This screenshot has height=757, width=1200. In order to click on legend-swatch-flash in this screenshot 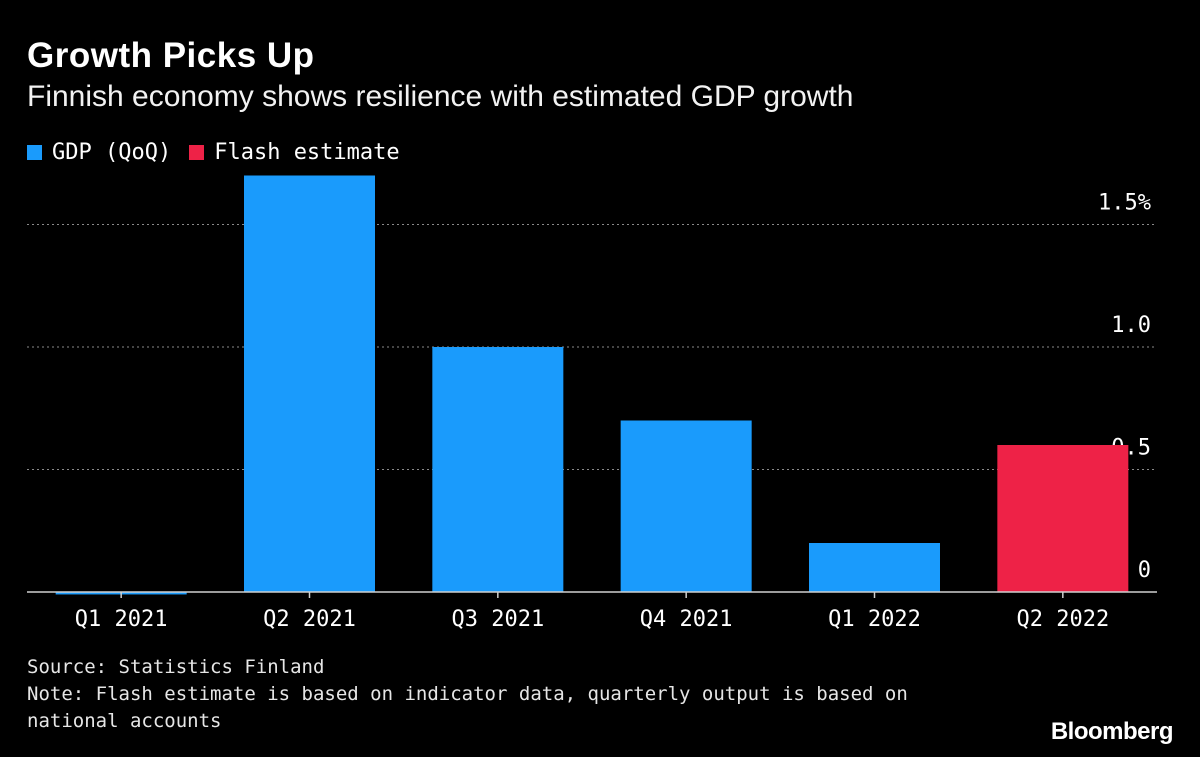, I will do `click(197, 152)`.